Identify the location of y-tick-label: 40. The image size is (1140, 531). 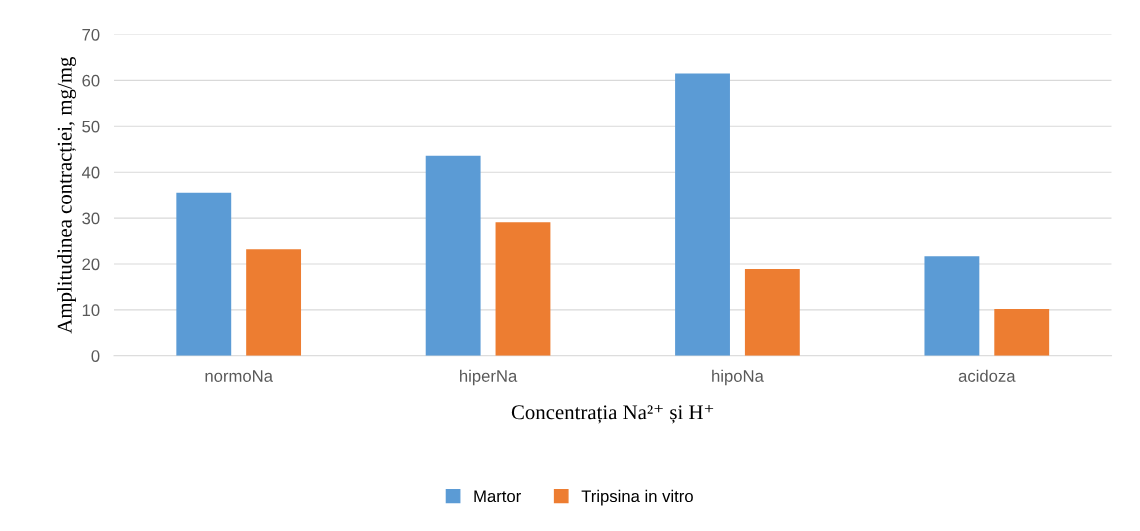
(90, 172).